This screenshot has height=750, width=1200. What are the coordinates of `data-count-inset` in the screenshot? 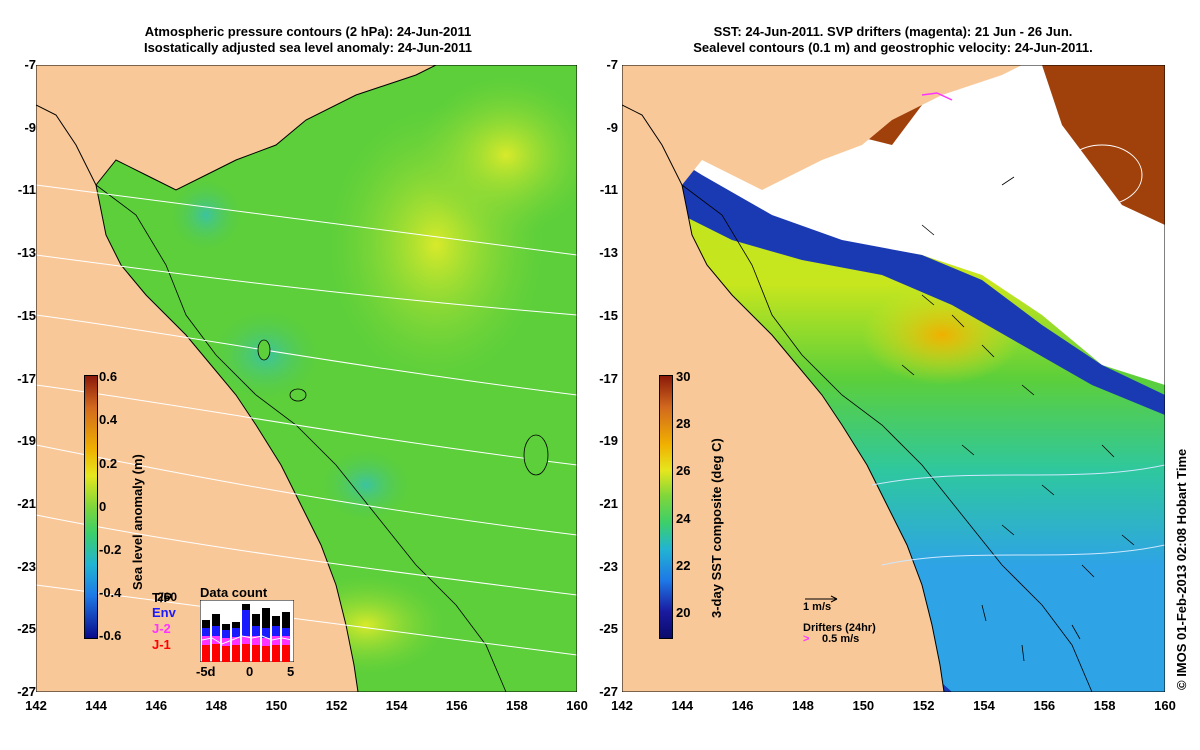 It's located at (247, 631).